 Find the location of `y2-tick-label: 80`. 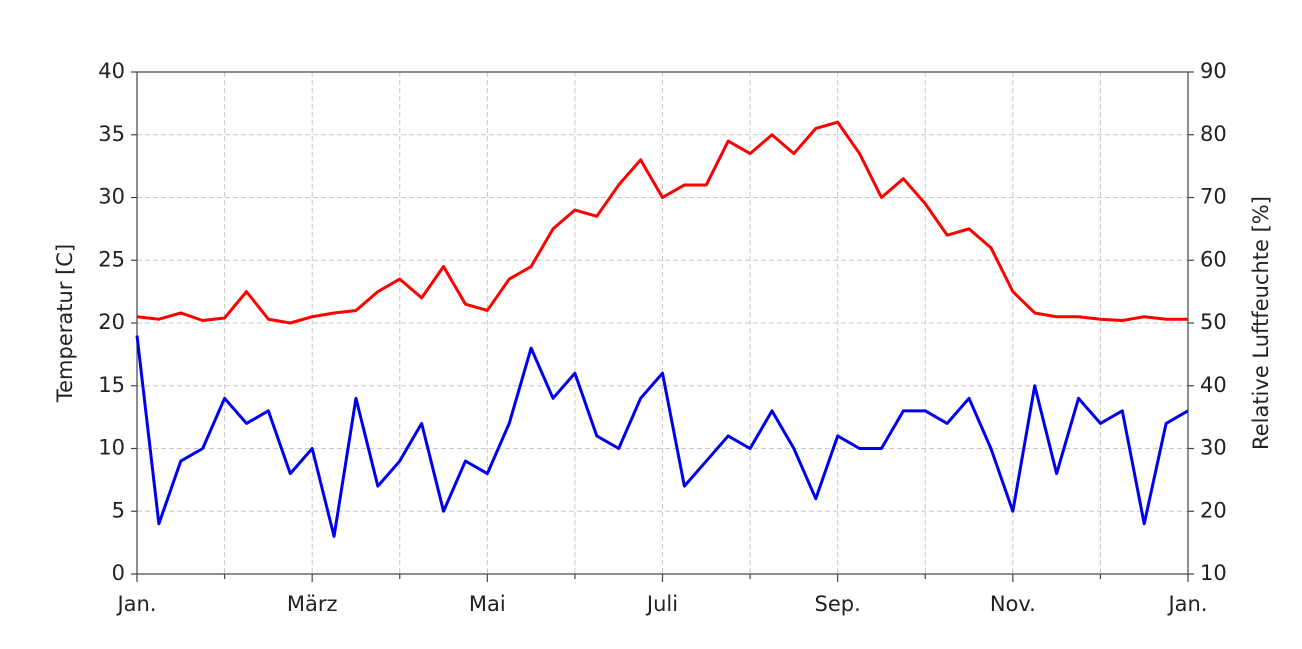

y2-tick-label: 80 is located at coordinates (1213, 134).